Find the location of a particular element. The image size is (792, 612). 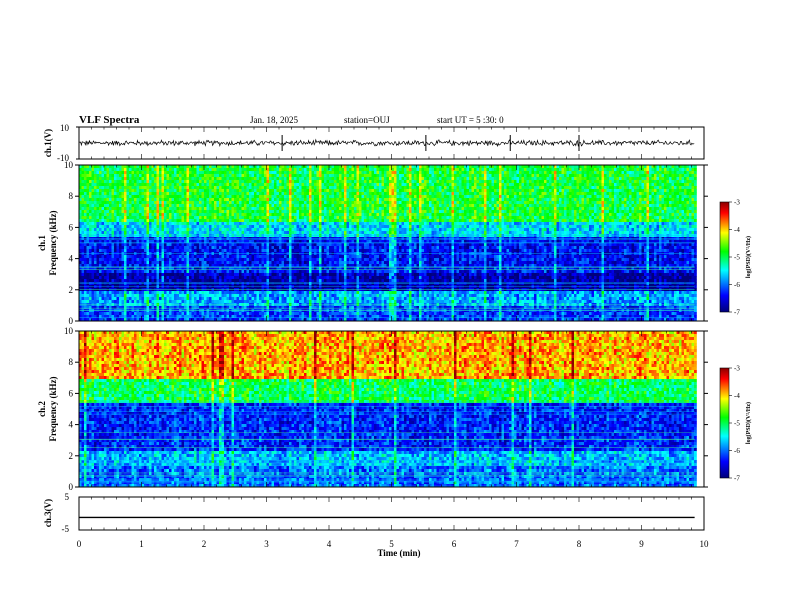

ch1-waveform-panel: 10 -10 ch.1(V) is located at coordinates (373, 143).